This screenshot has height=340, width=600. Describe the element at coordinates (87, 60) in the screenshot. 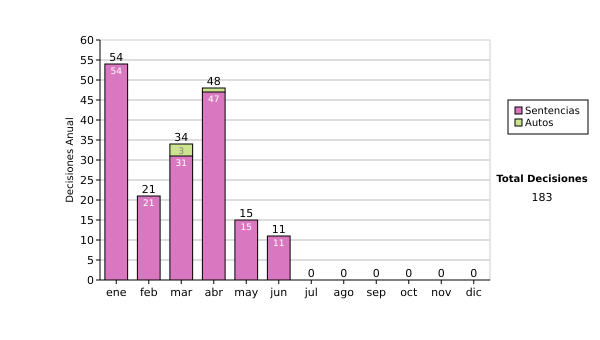

I see `y-tick-label: 55` at that location.